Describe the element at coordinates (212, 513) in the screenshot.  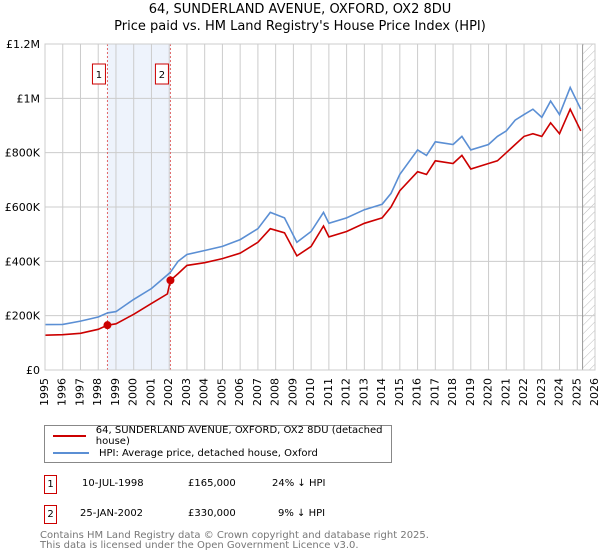
I see `transaction-price: £330,000` at that location.